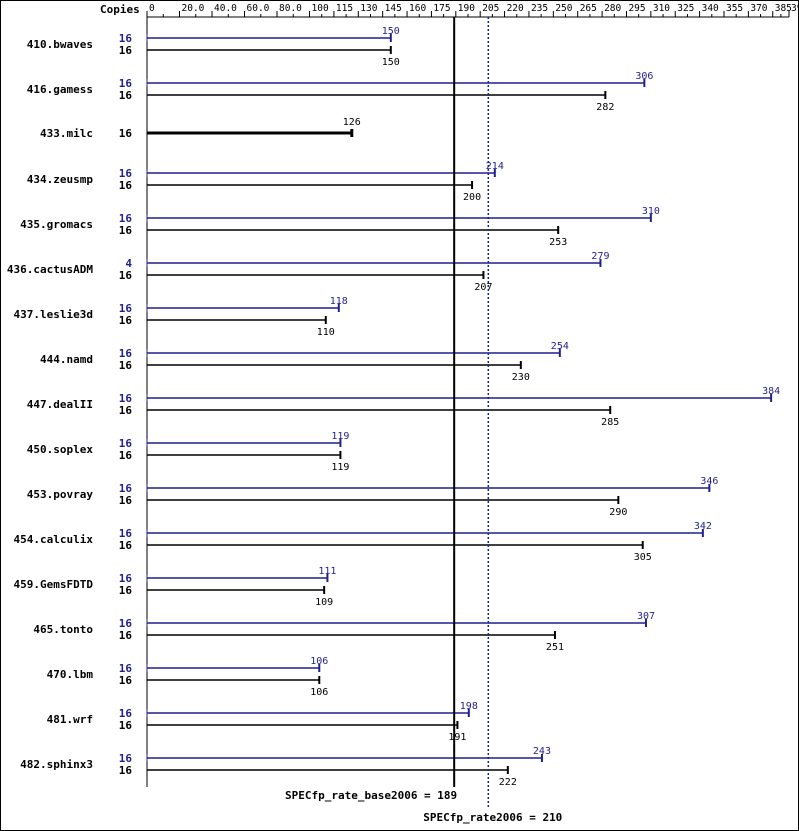  What do you see at coordinates (495, 166) in the screenshot?
I see `peak-value-label: 214` at bounding box center [495, 166].